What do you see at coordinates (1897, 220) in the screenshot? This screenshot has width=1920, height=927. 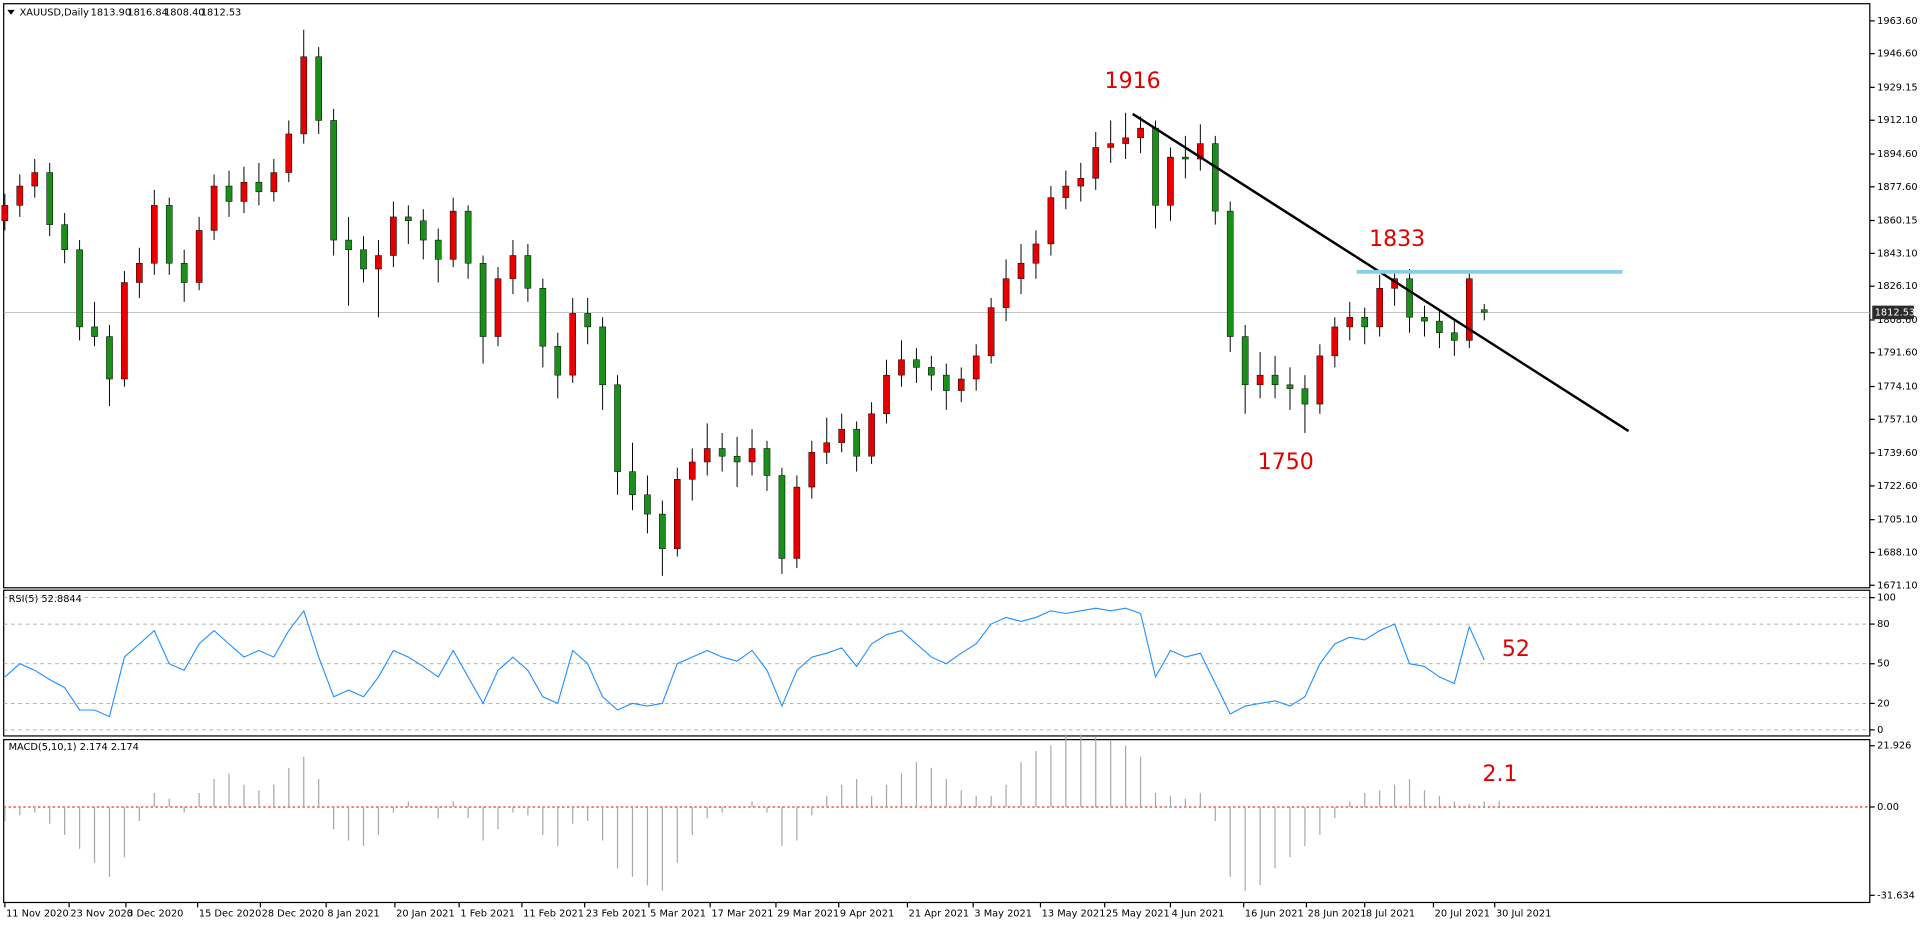 I see `y-tick-label: 1860.15` at bounding box center [1897, 220].